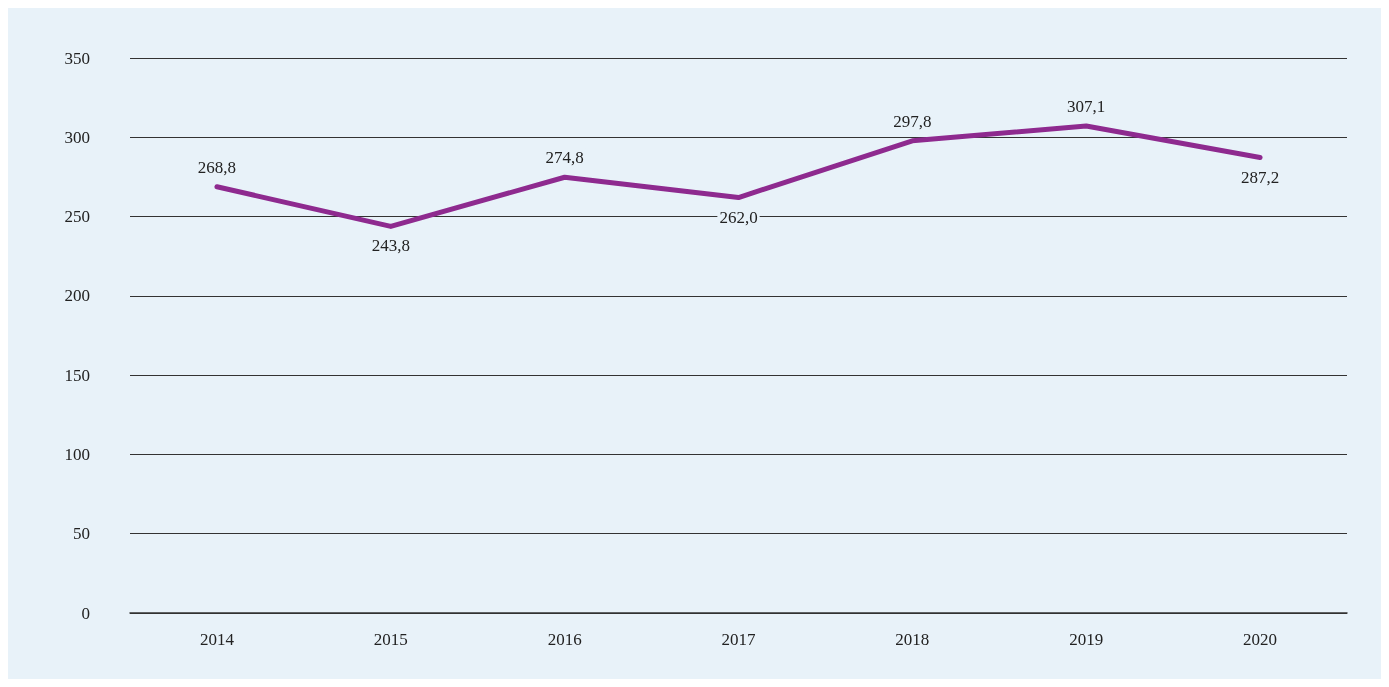 Image resolution: width=1389 pixels, height=687 pixels. What do you see at coordinates (390, 639) in the screenshot?
I see `x-tick-label: 2015` at bounding box center [390, 639].